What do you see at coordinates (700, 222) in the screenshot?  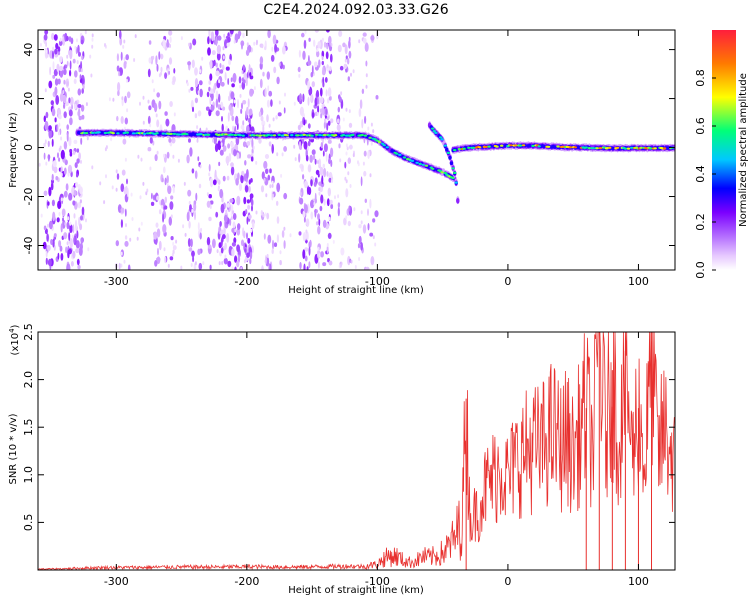 I see `colorbar-tick-label: 0.2` at bounding box center [700, 222].